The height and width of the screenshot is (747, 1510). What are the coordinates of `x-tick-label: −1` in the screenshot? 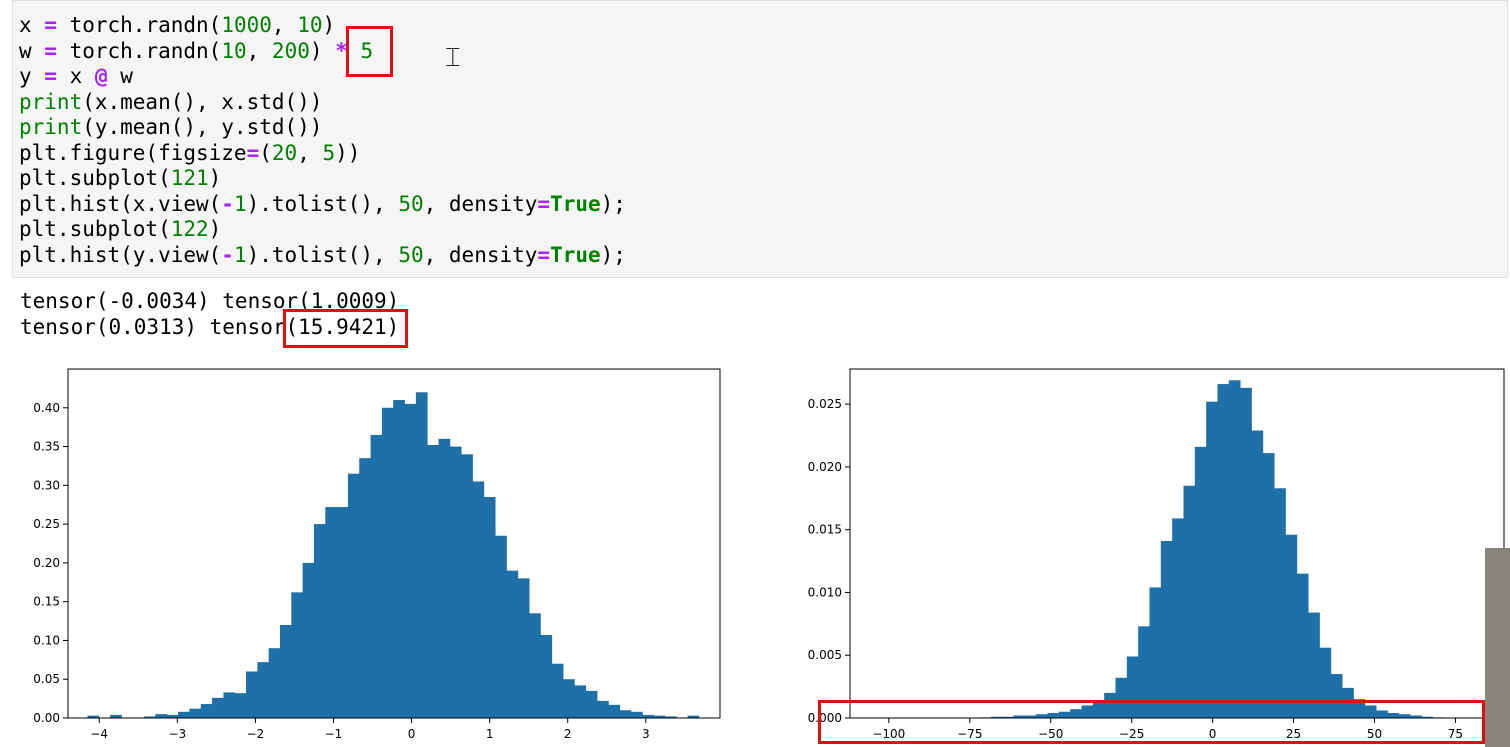 It's located at (334, 734).